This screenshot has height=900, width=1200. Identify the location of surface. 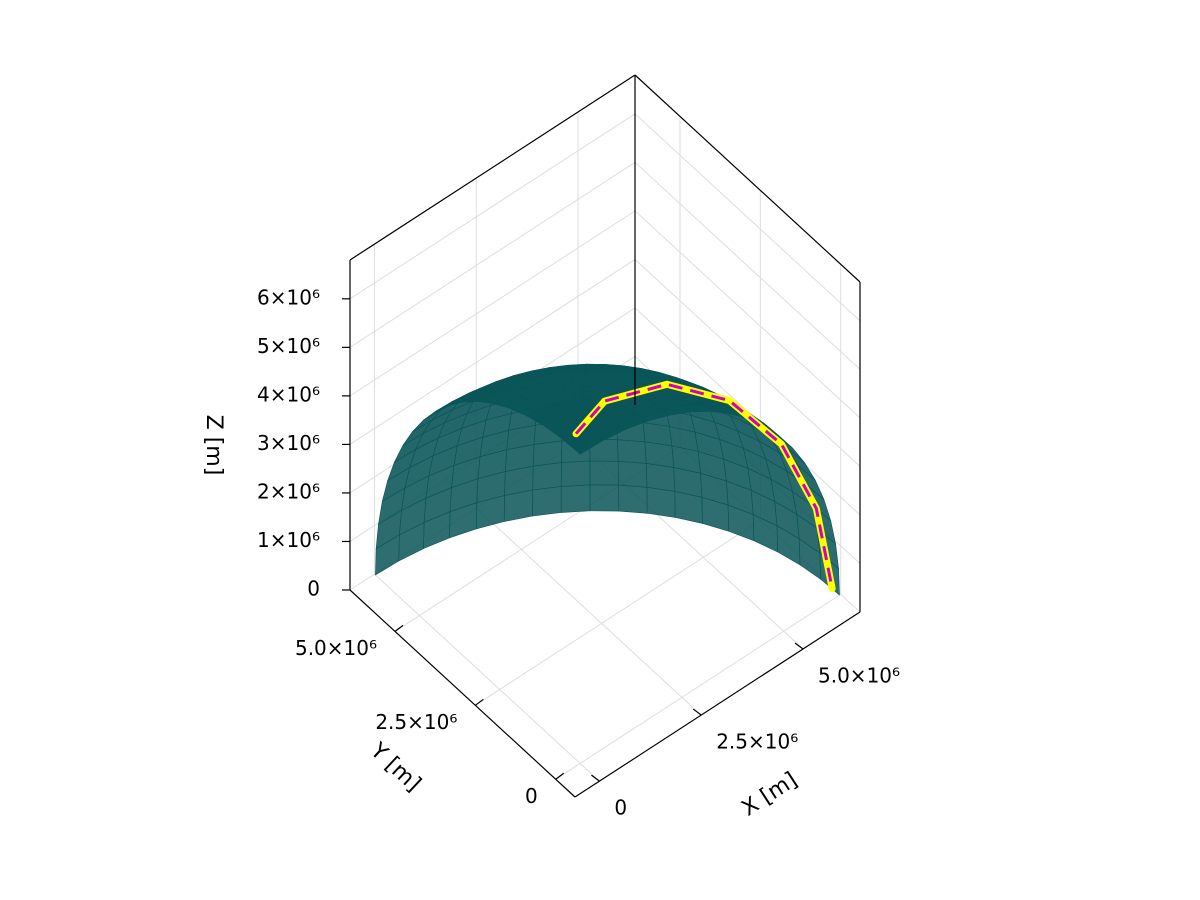
(607, 479).